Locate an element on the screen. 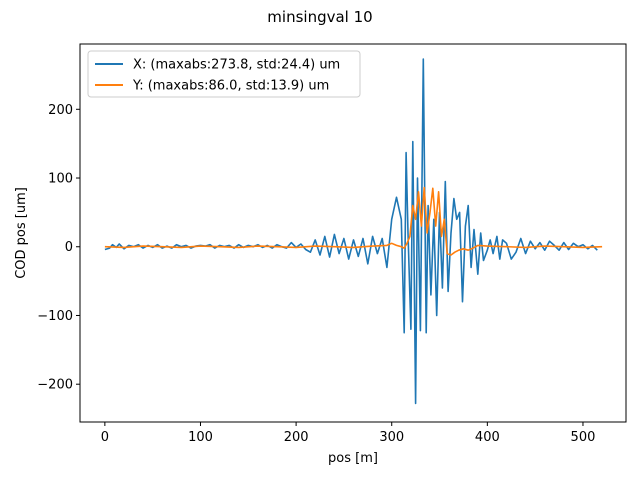 This screenshot has width=640, height=480. y-tick-label: 0 is located at coordinates (69, 247).